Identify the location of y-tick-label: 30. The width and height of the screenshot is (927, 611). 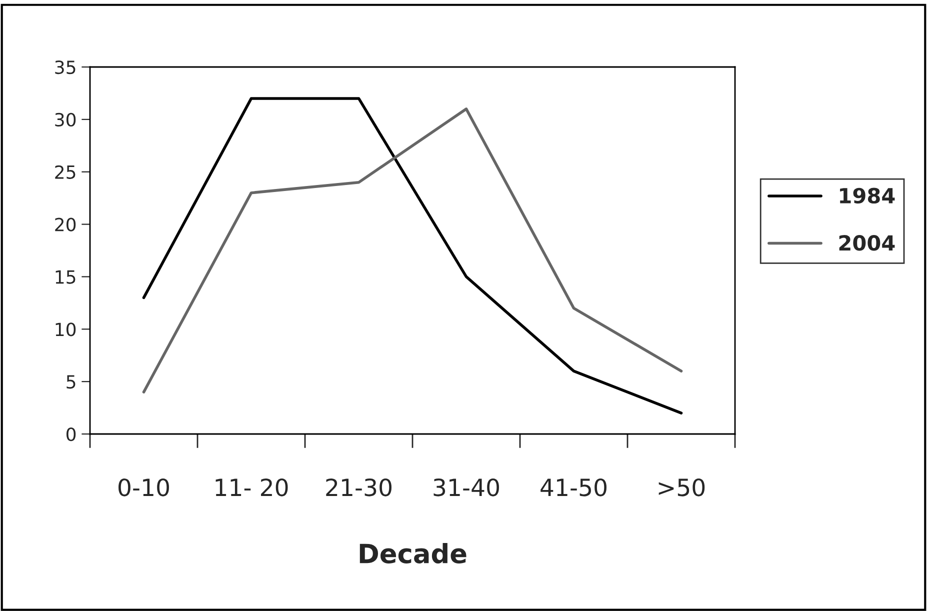
(65, 119).